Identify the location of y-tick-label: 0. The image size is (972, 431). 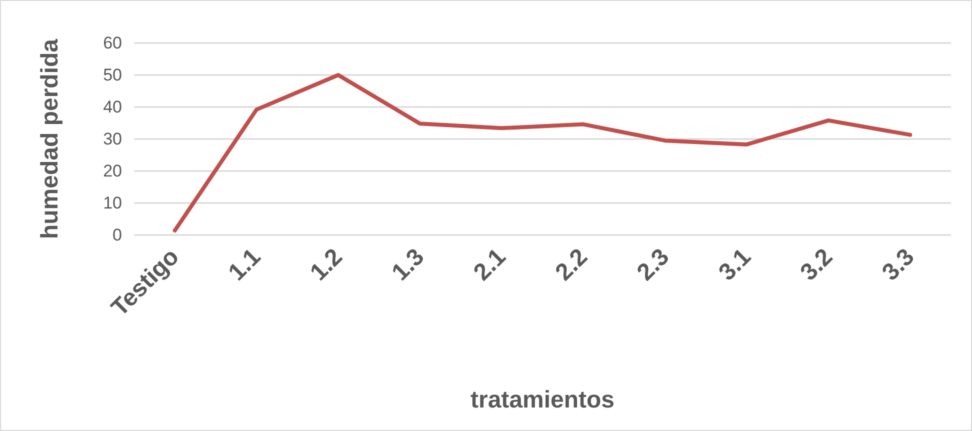
(117, 235).